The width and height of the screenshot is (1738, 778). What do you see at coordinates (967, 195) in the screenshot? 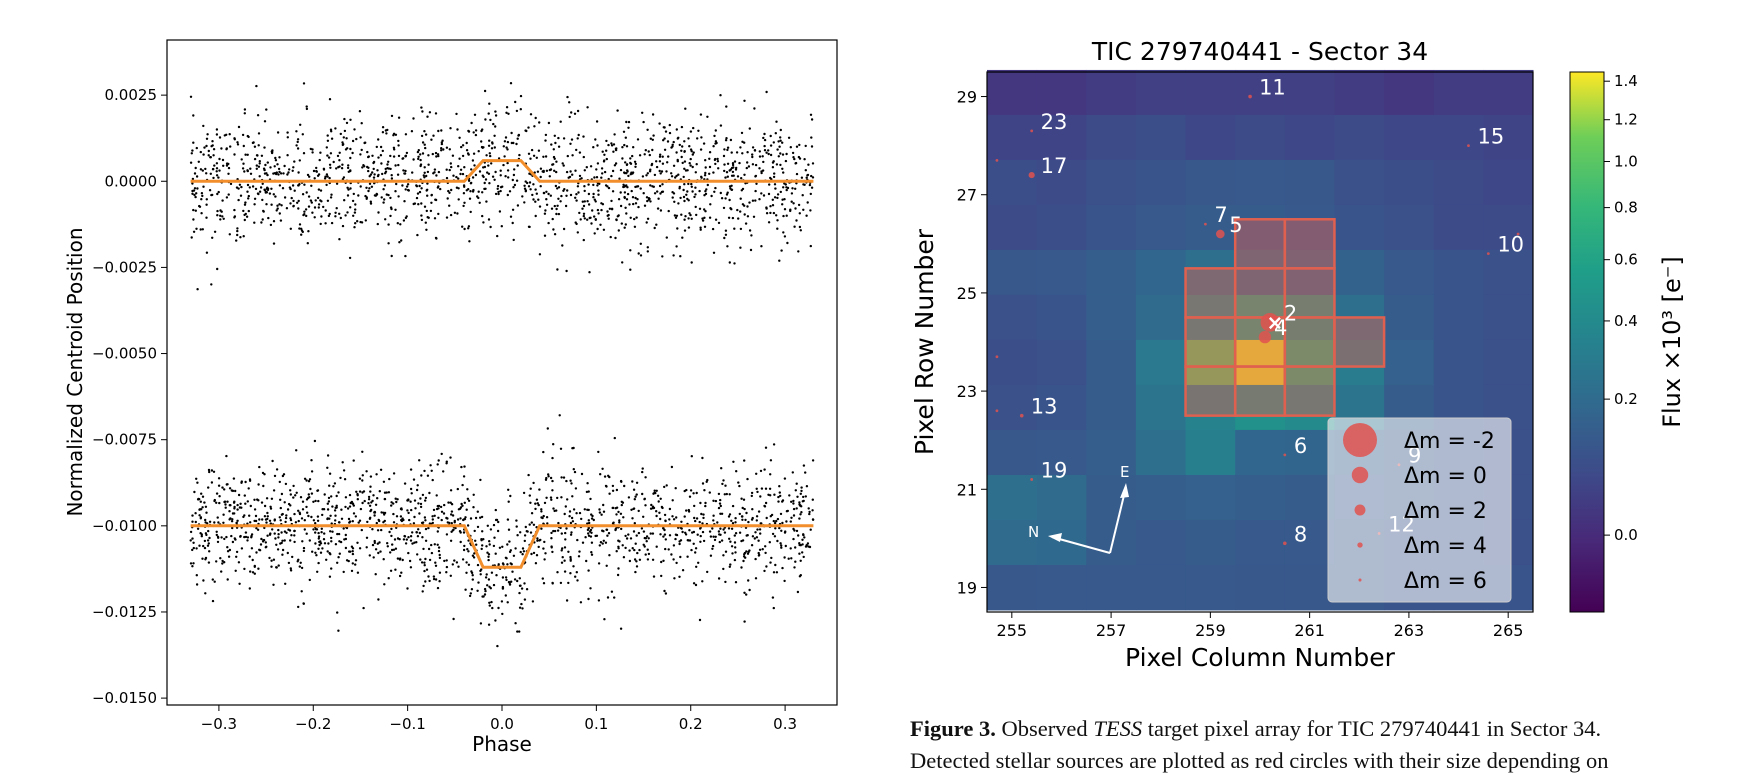
I see `y-tick-label: 27` at bounding box center [967, 195].